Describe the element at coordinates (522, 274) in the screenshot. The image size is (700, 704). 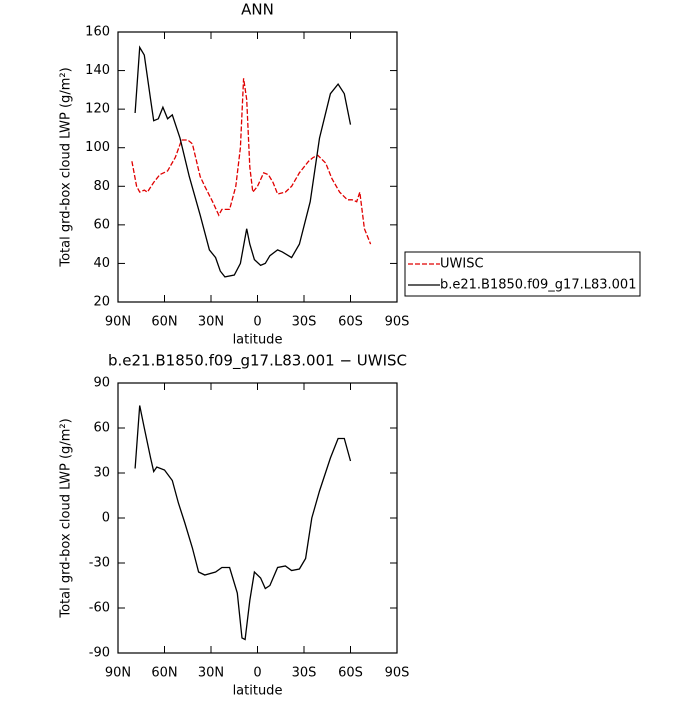
I see `legend-box` at that location.